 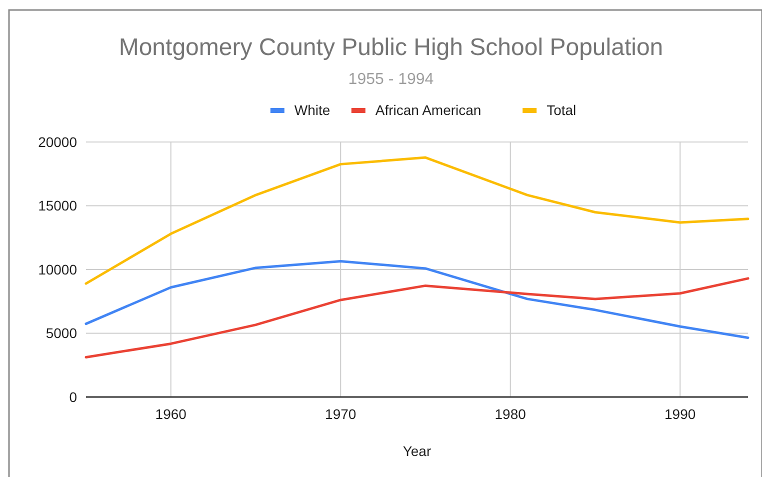 What do you see at coordinates (428, 110) in the screenshot?
I see `legend-label: African American` at bounding box center [428, 110].